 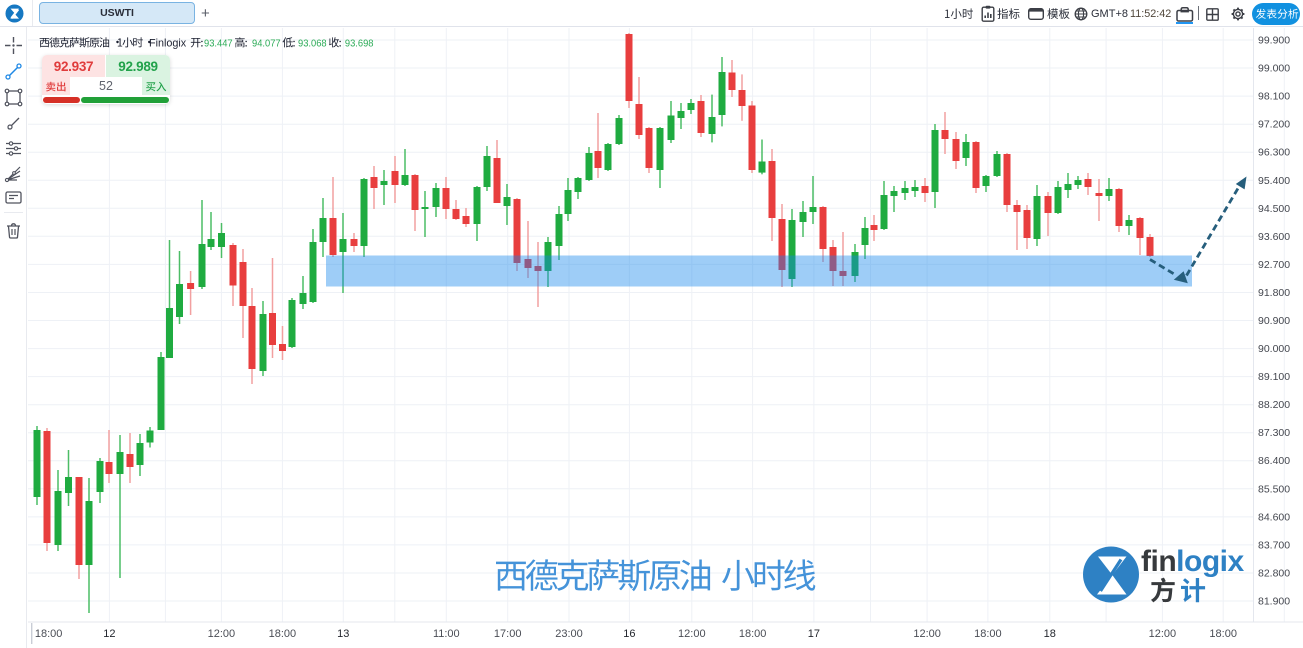 What do you see at coordinates (1274, 153) in the screenshot?
I see `svg-text: 96.300` at bounding box center [1274, 153].